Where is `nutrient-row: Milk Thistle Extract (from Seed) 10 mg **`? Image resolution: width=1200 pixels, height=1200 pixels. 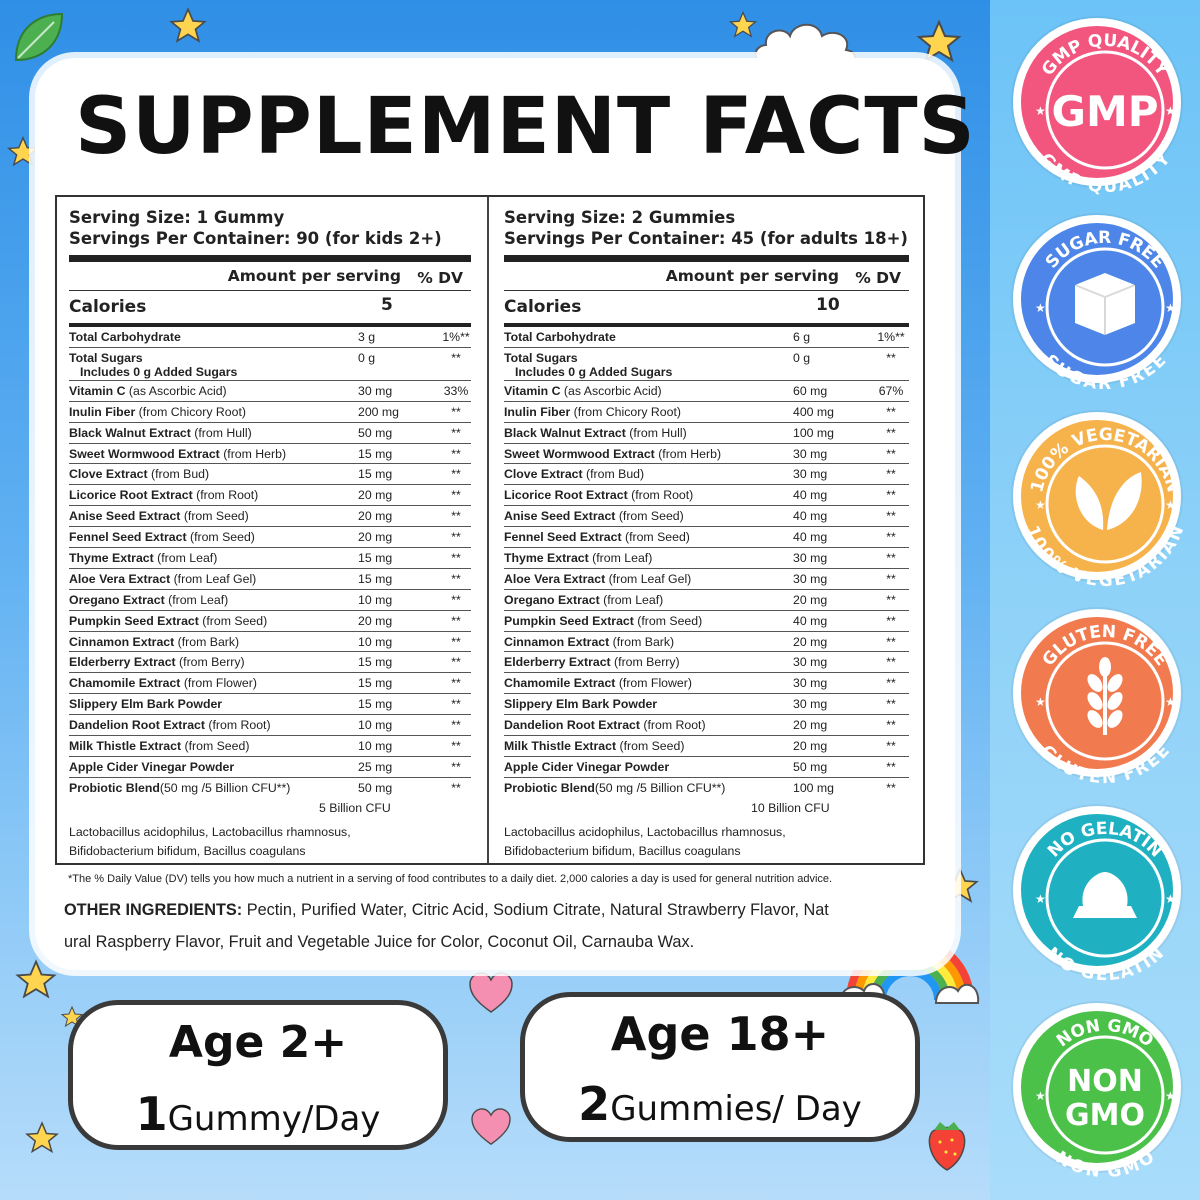
nutrient-row: Milk Thistle Extract (from Seed) 10 mg ** is located at coordinates (270, 746).